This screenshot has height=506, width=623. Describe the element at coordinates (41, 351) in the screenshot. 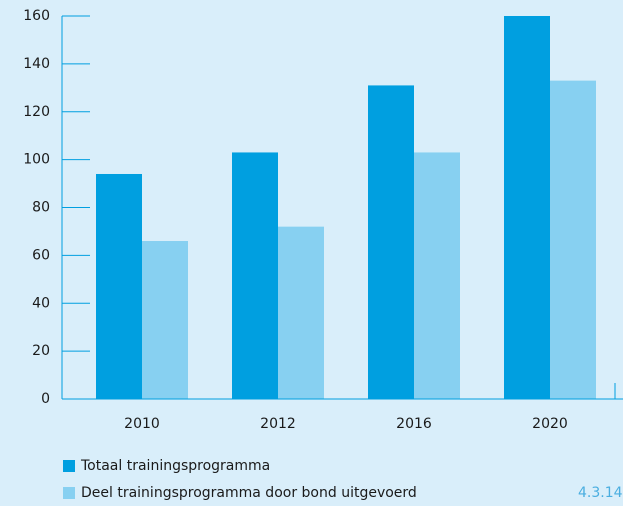

I see `y-tick-label: 20` at that location.